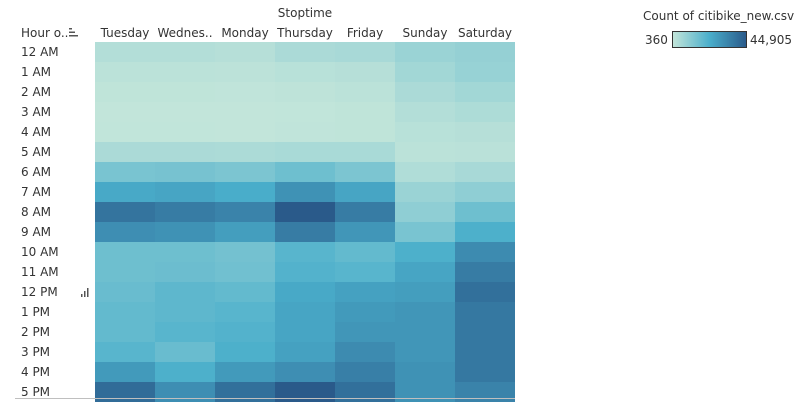 The image size is (806, 413). What do you see at coordinates (425, 392) in the screenshot?
I see `heatmap-cell: Sunday 5 PM: 30000` at bounding box center [425, 392].